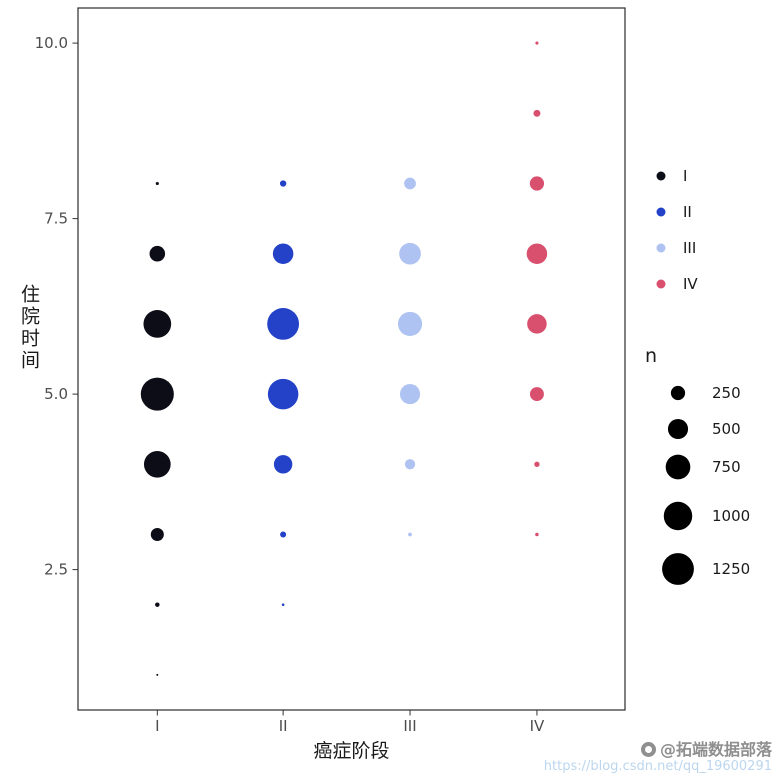 Image resolution: width=778 pixels, height=777 pixels. Describe the element at coordinates (51, 43) in the screenshot. I see `y-tick-label: 10.0` at that location.